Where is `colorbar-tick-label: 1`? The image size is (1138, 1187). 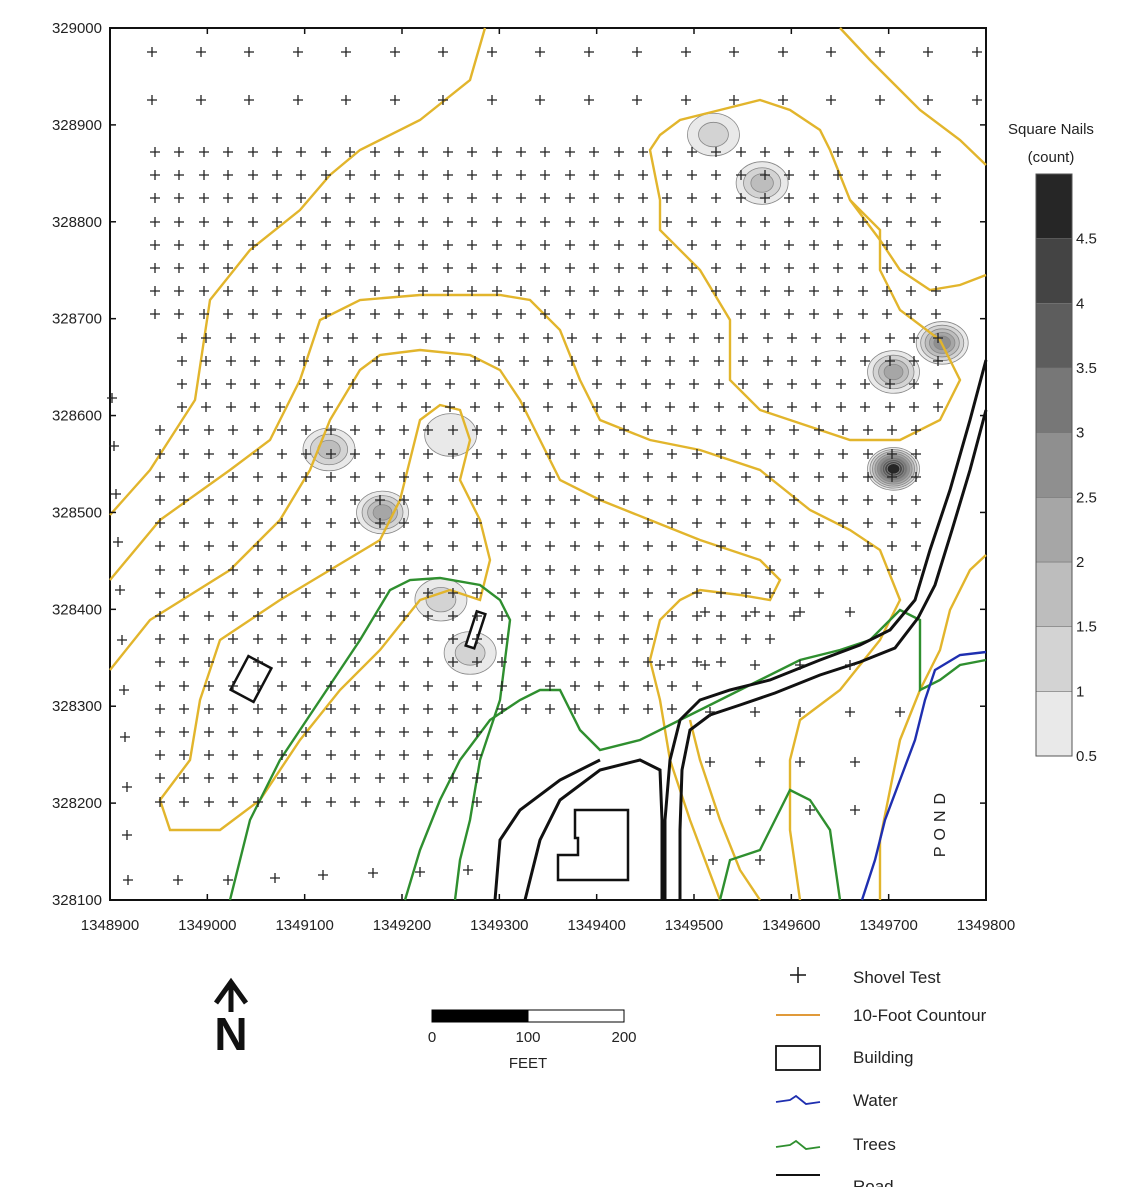 colorbar-tick-label: 1 is located at coordinates (1080, 691).